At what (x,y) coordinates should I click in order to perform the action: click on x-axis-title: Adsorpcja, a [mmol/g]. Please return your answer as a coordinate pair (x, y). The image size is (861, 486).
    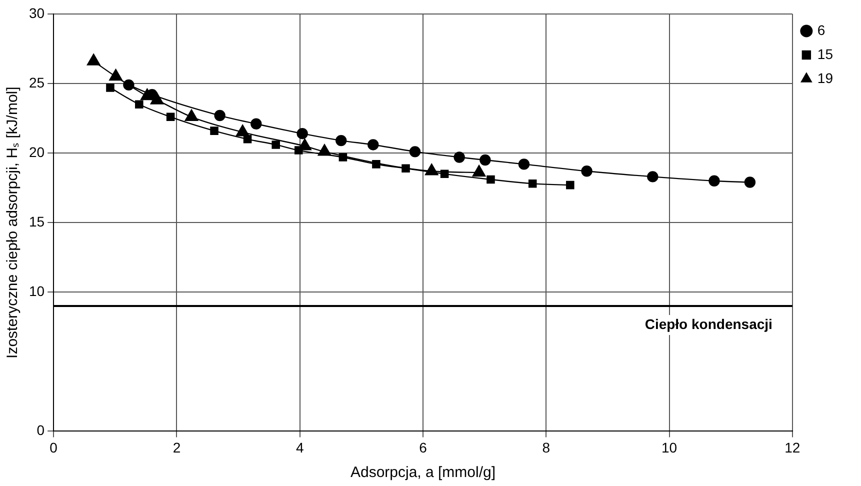
    Looking at the image, I should click on (423, 473).